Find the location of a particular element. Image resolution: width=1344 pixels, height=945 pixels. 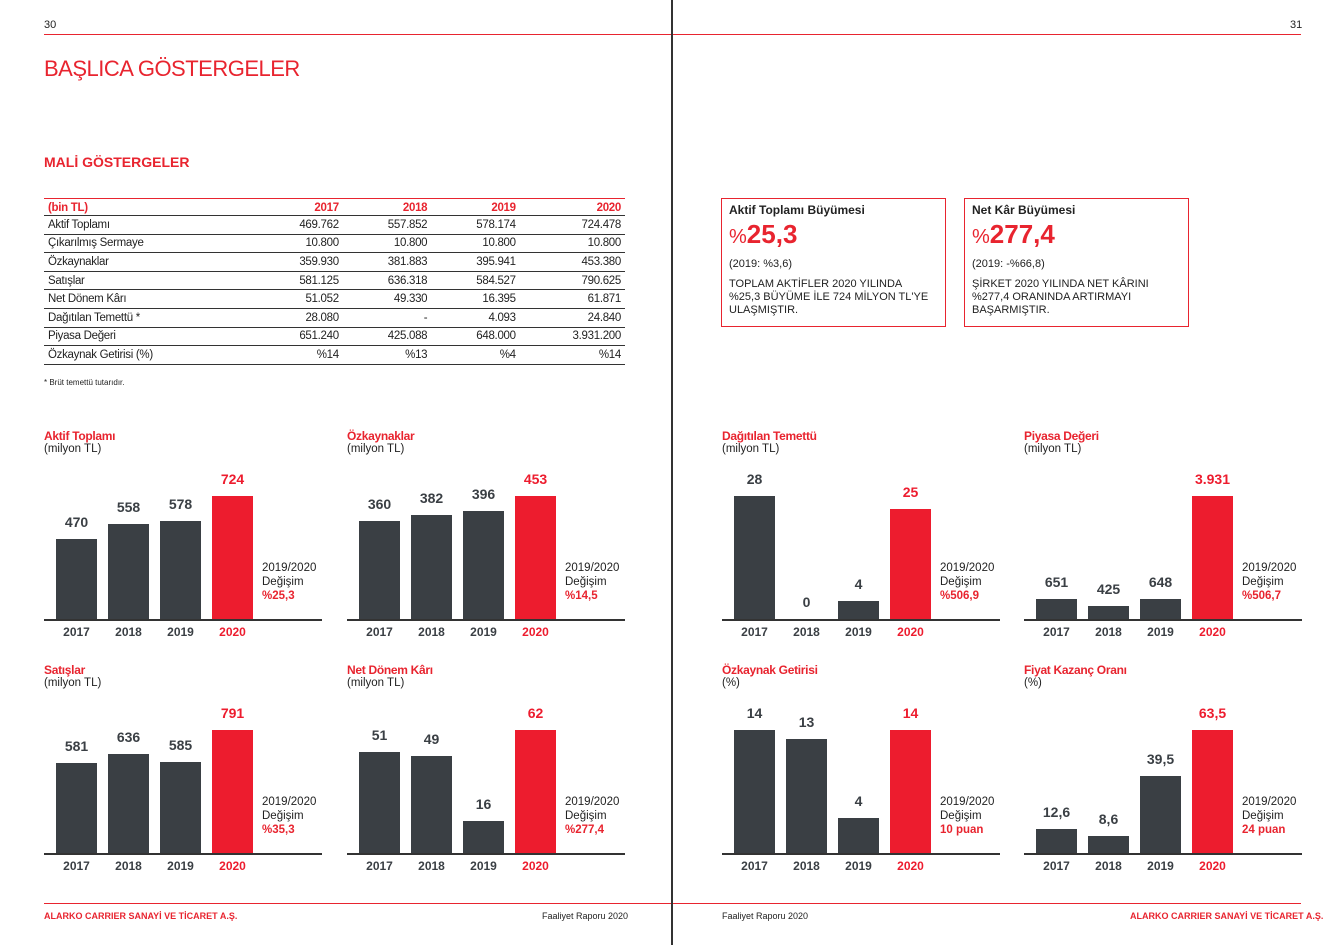

bar-value-label: 4 is located at coordinates (858, 800).